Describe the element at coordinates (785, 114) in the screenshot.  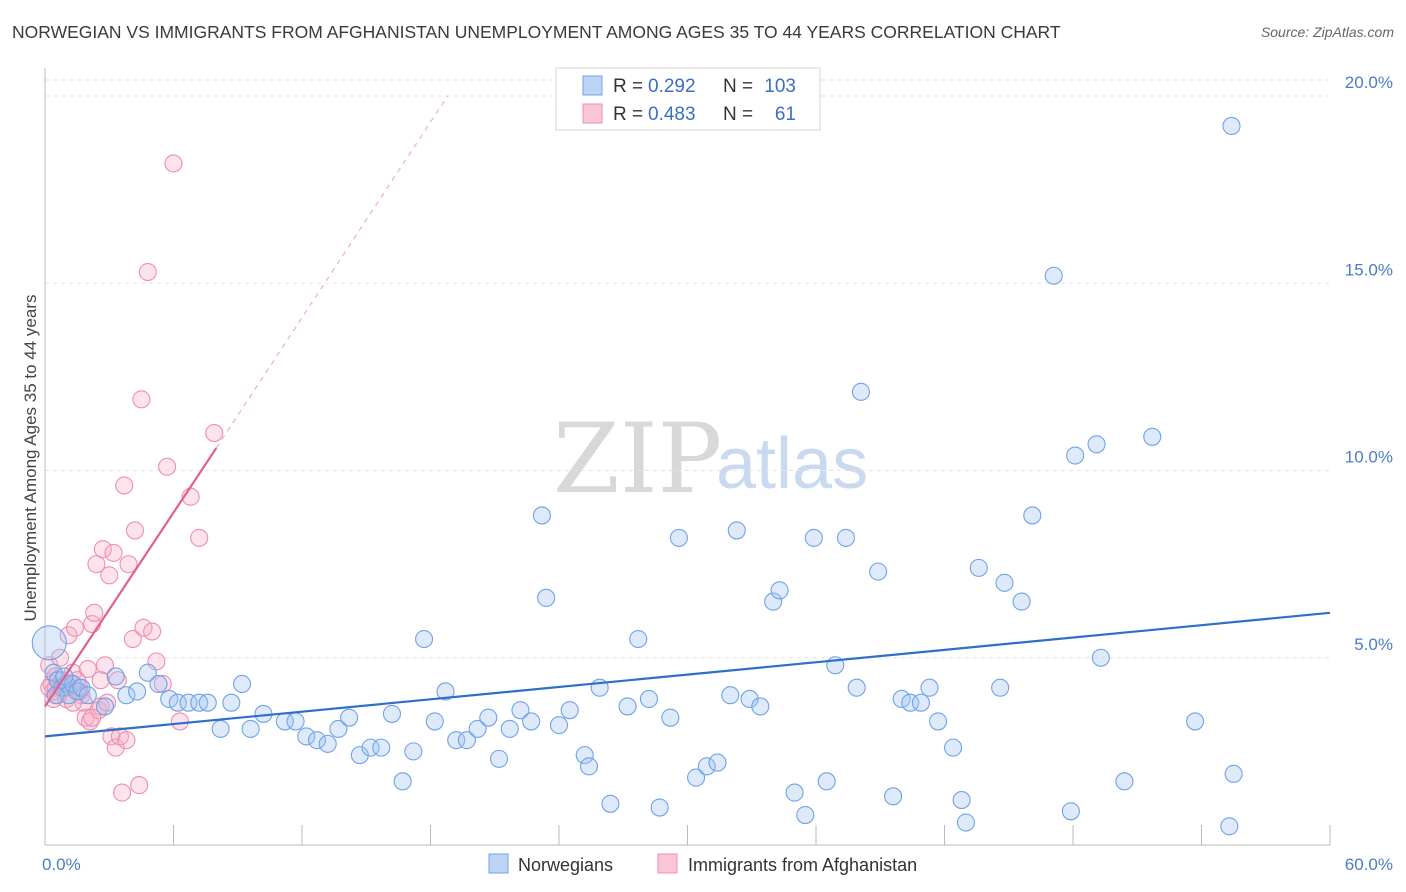
I see `legend-n-value-afghanistan: 61` at that location.